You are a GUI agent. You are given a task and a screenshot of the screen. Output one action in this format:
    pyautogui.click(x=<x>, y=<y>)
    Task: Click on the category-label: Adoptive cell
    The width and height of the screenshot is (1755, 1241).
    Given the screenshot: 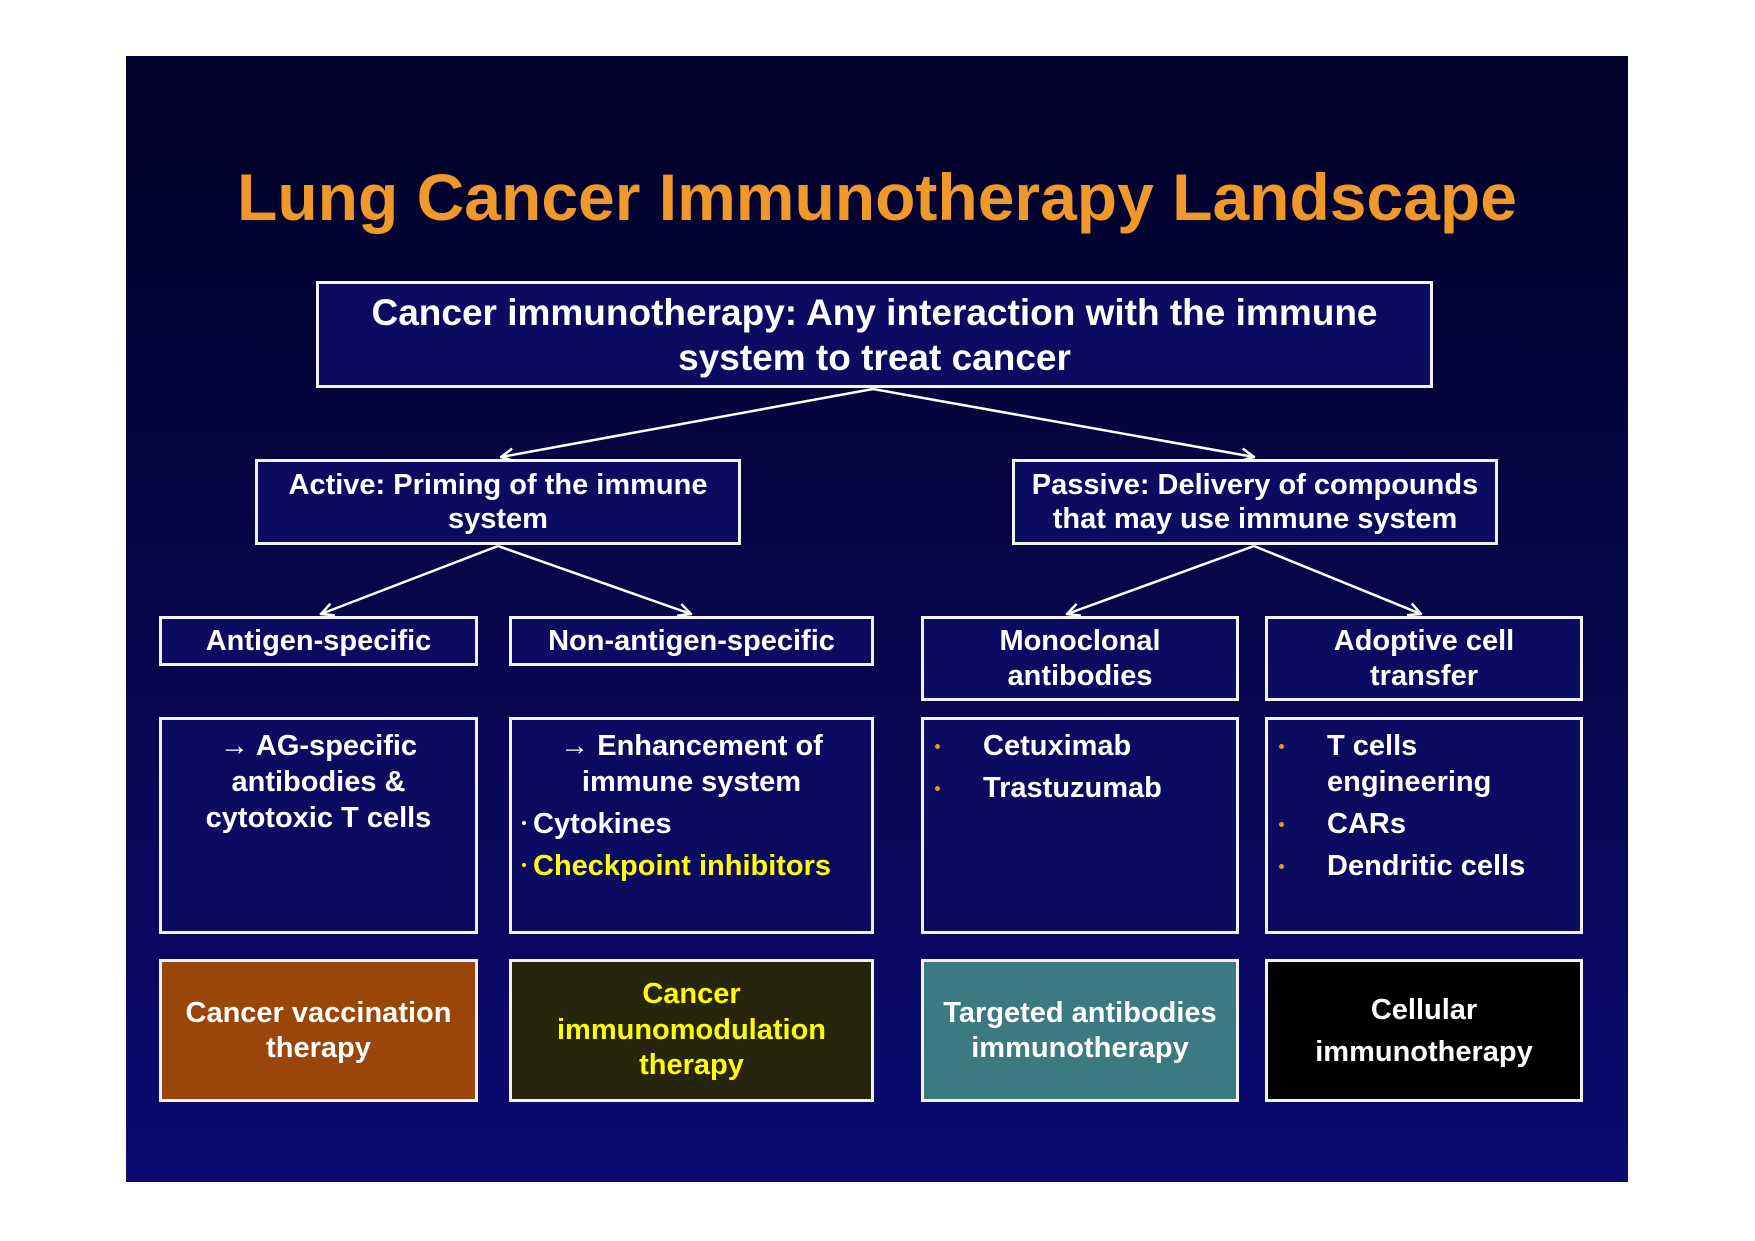 What is the action you would take?
    pyautogui.click(x=1424, y=640)
    